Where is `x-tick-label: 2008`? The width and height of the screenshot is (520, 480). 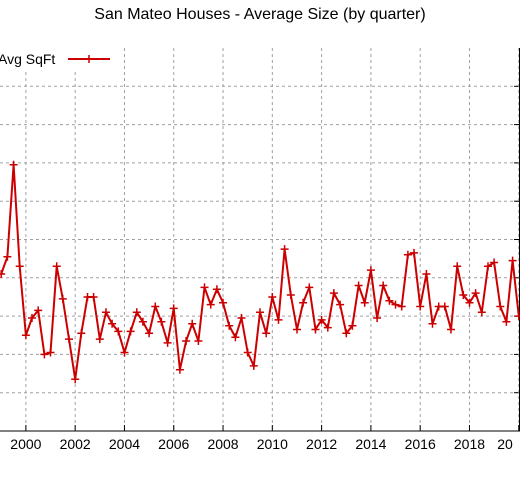 x-tick-label: 2008 is located at coordinates (222, 444).